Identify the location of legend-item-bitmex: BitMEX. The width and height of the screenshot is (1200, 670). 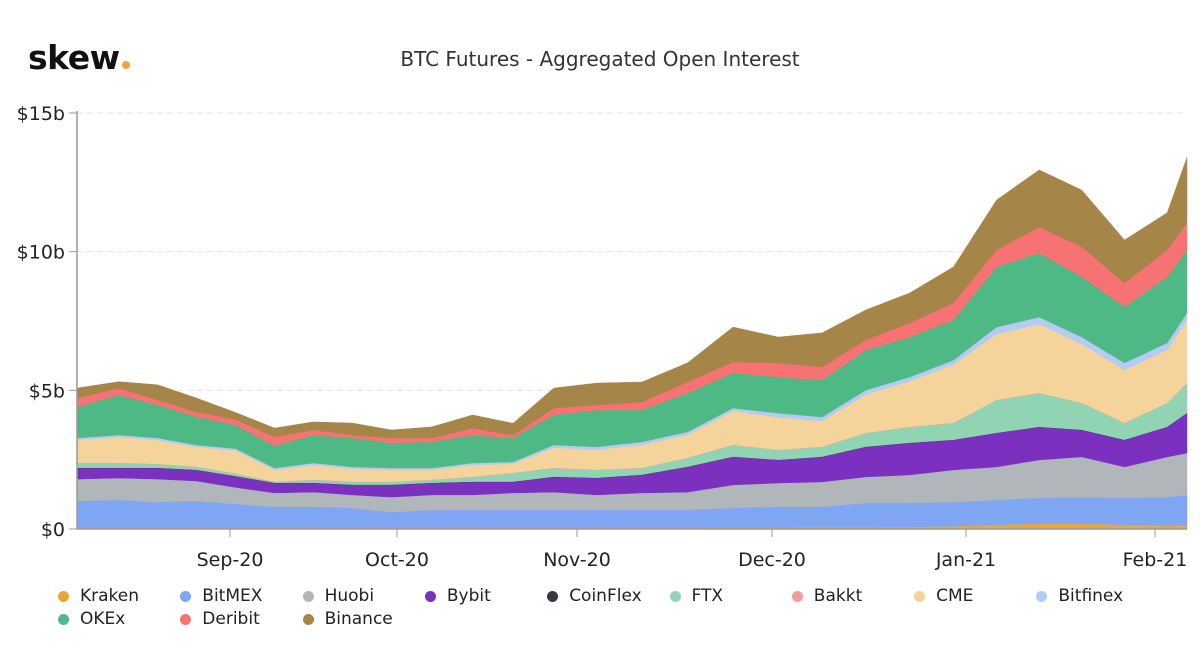
(221, 596).